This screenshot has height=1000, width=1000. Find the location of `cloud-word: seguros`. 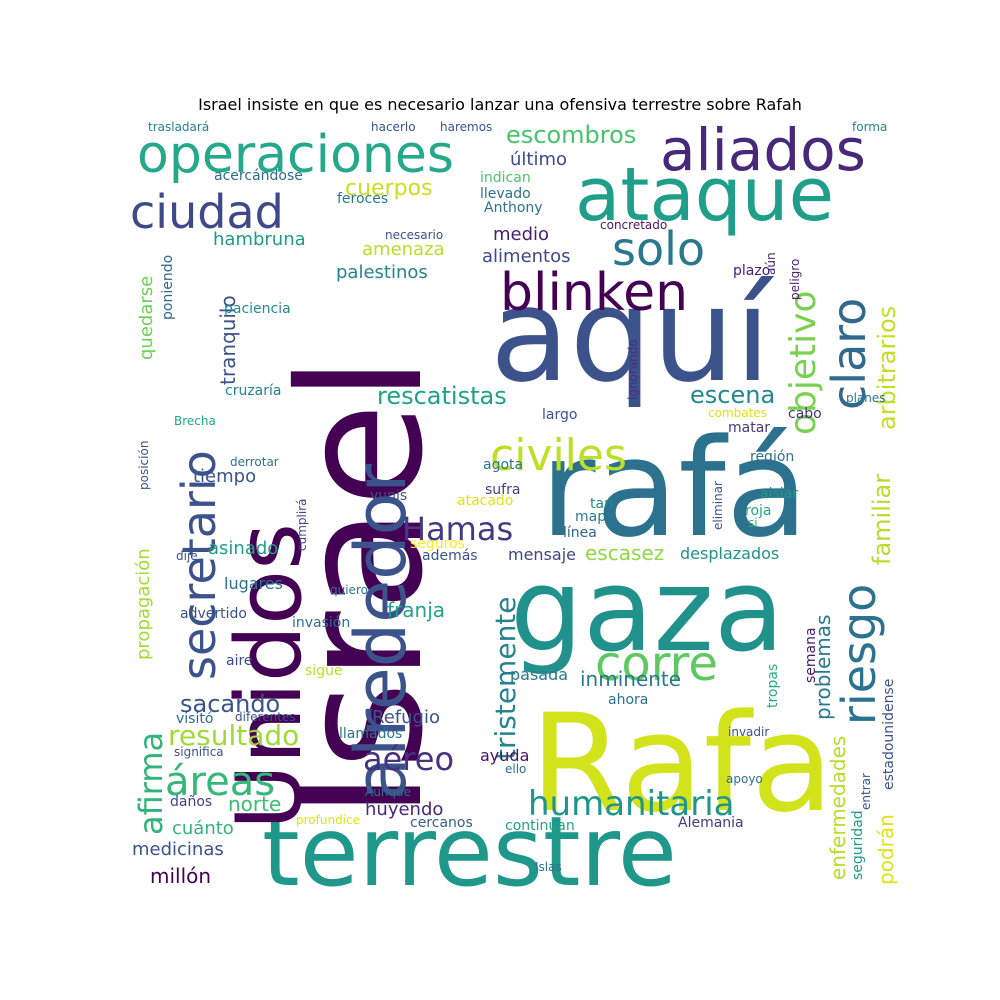

cloud-word: seguros is located at coordinates (437, 544).